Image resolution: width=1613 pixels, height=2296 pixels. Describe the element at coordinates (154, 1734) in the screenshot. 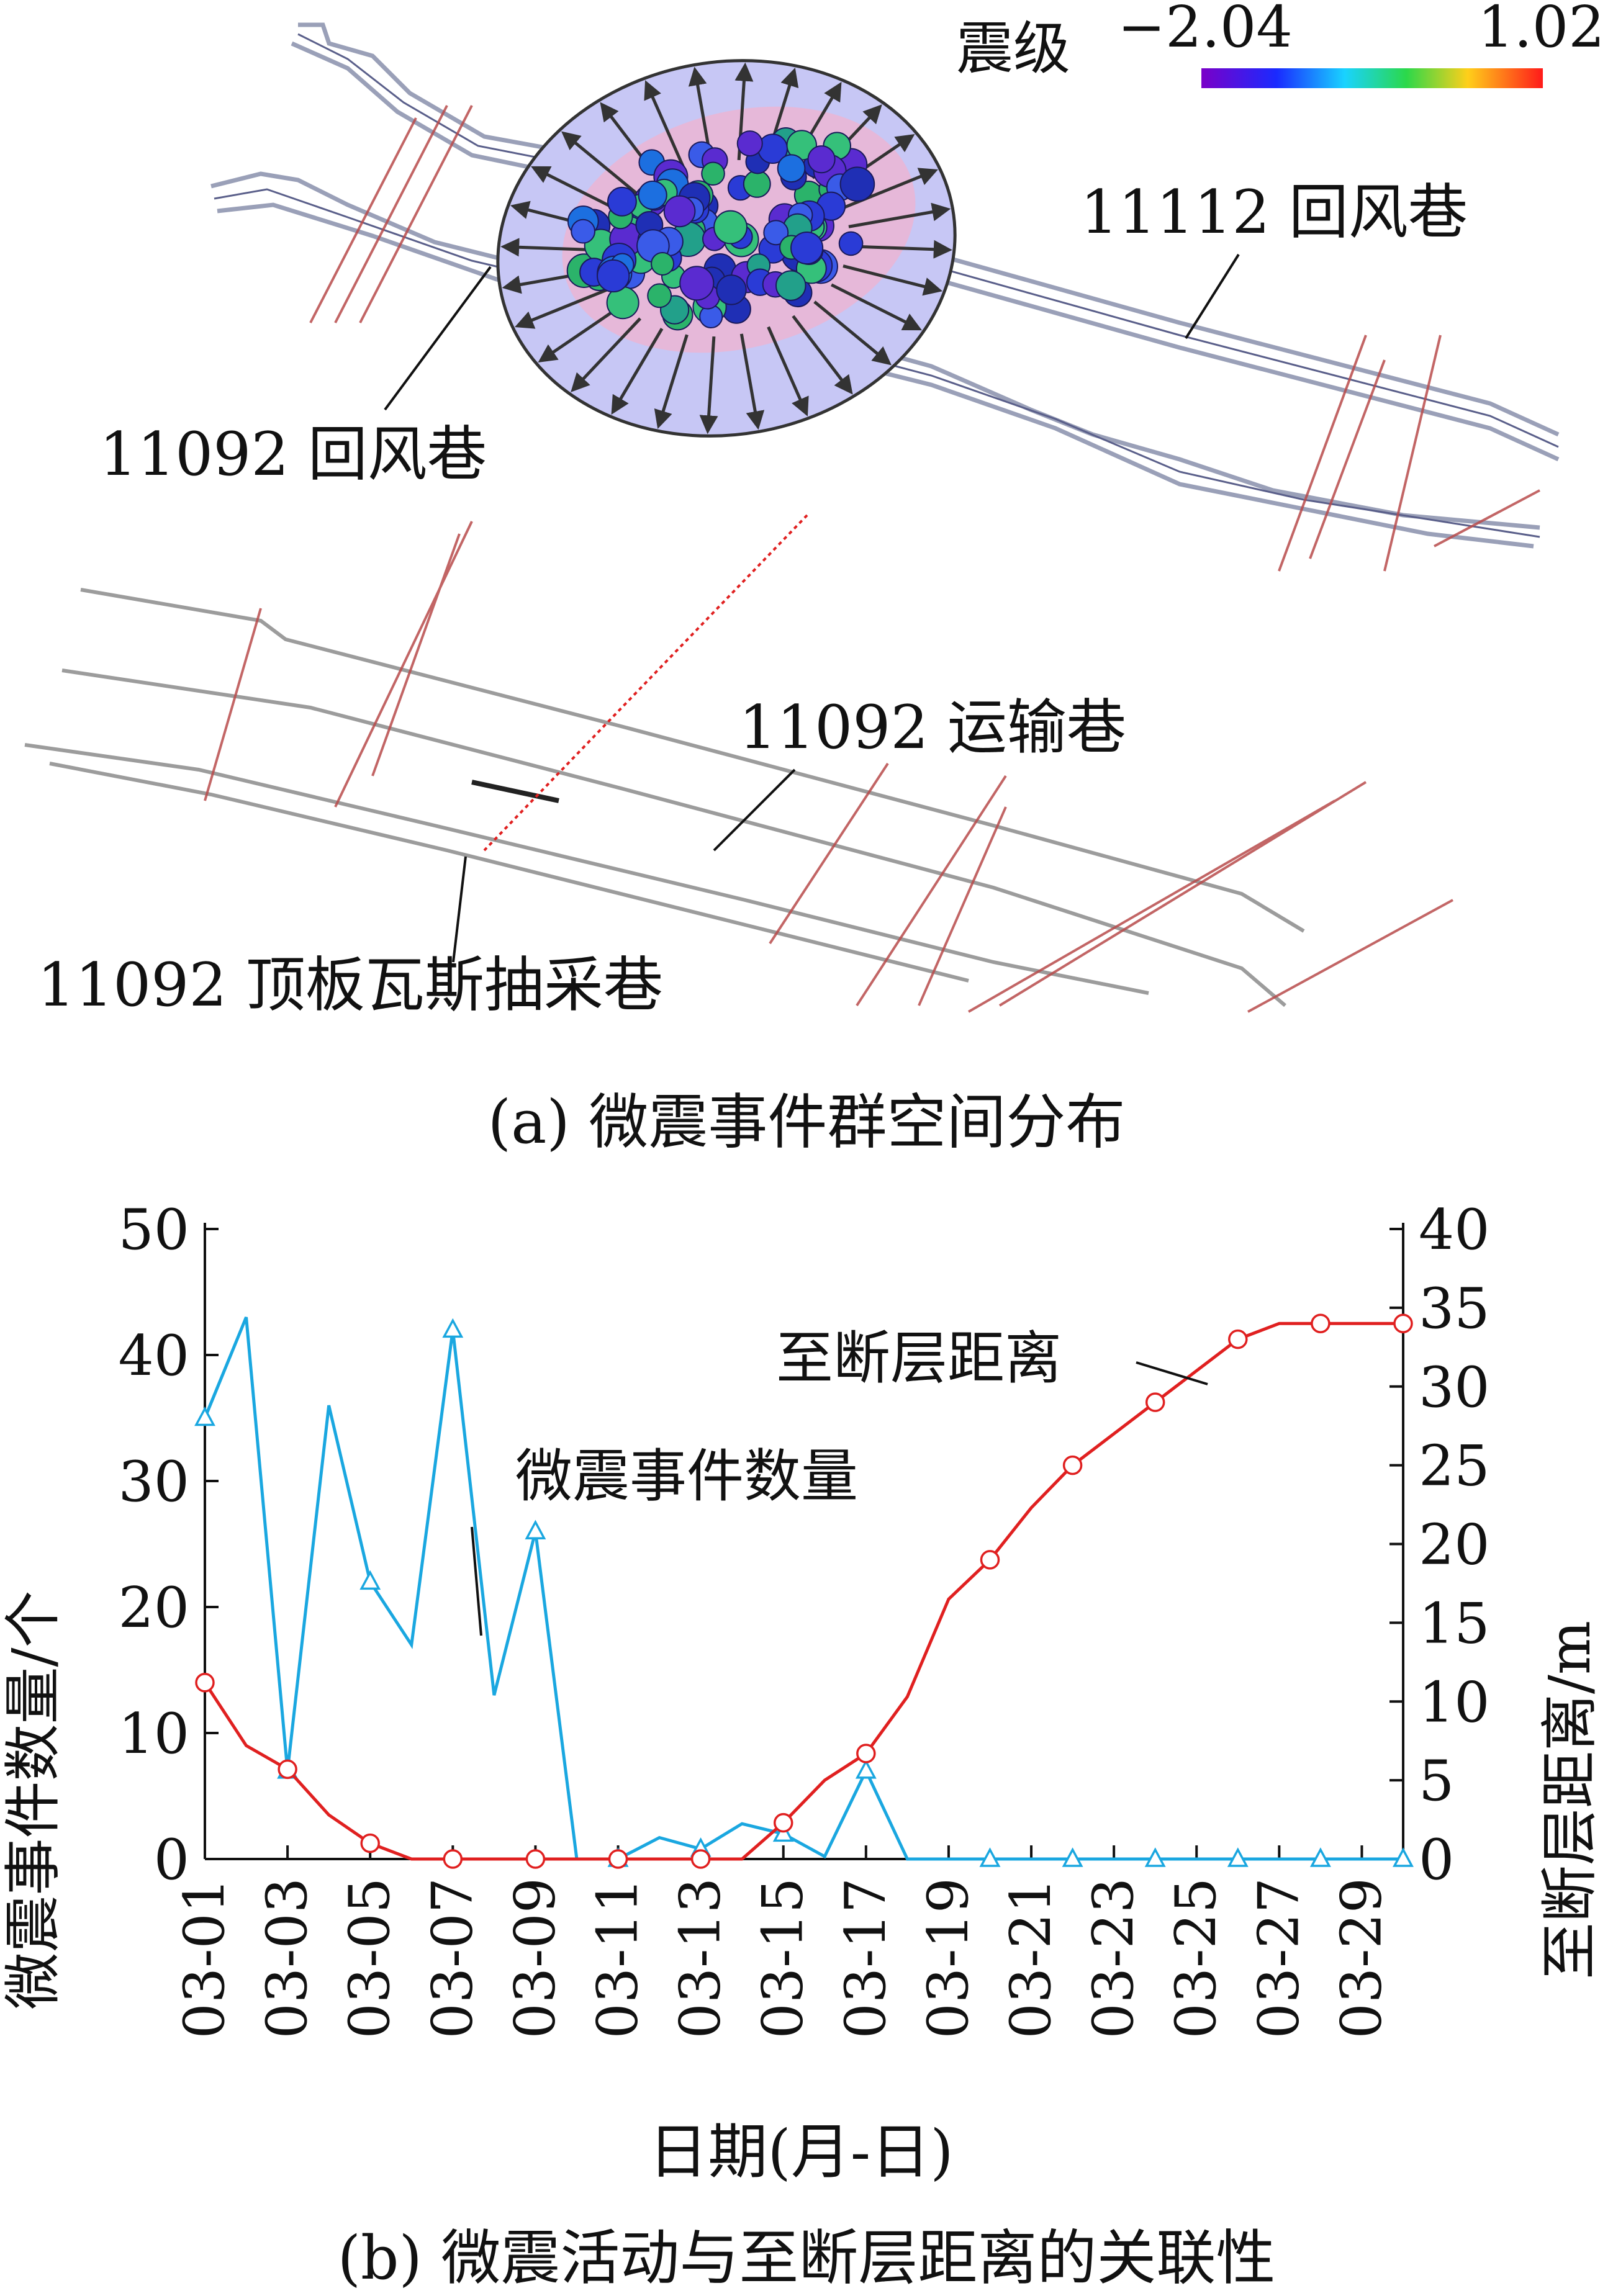

I see `y-tick-label-left: 10` at that location.